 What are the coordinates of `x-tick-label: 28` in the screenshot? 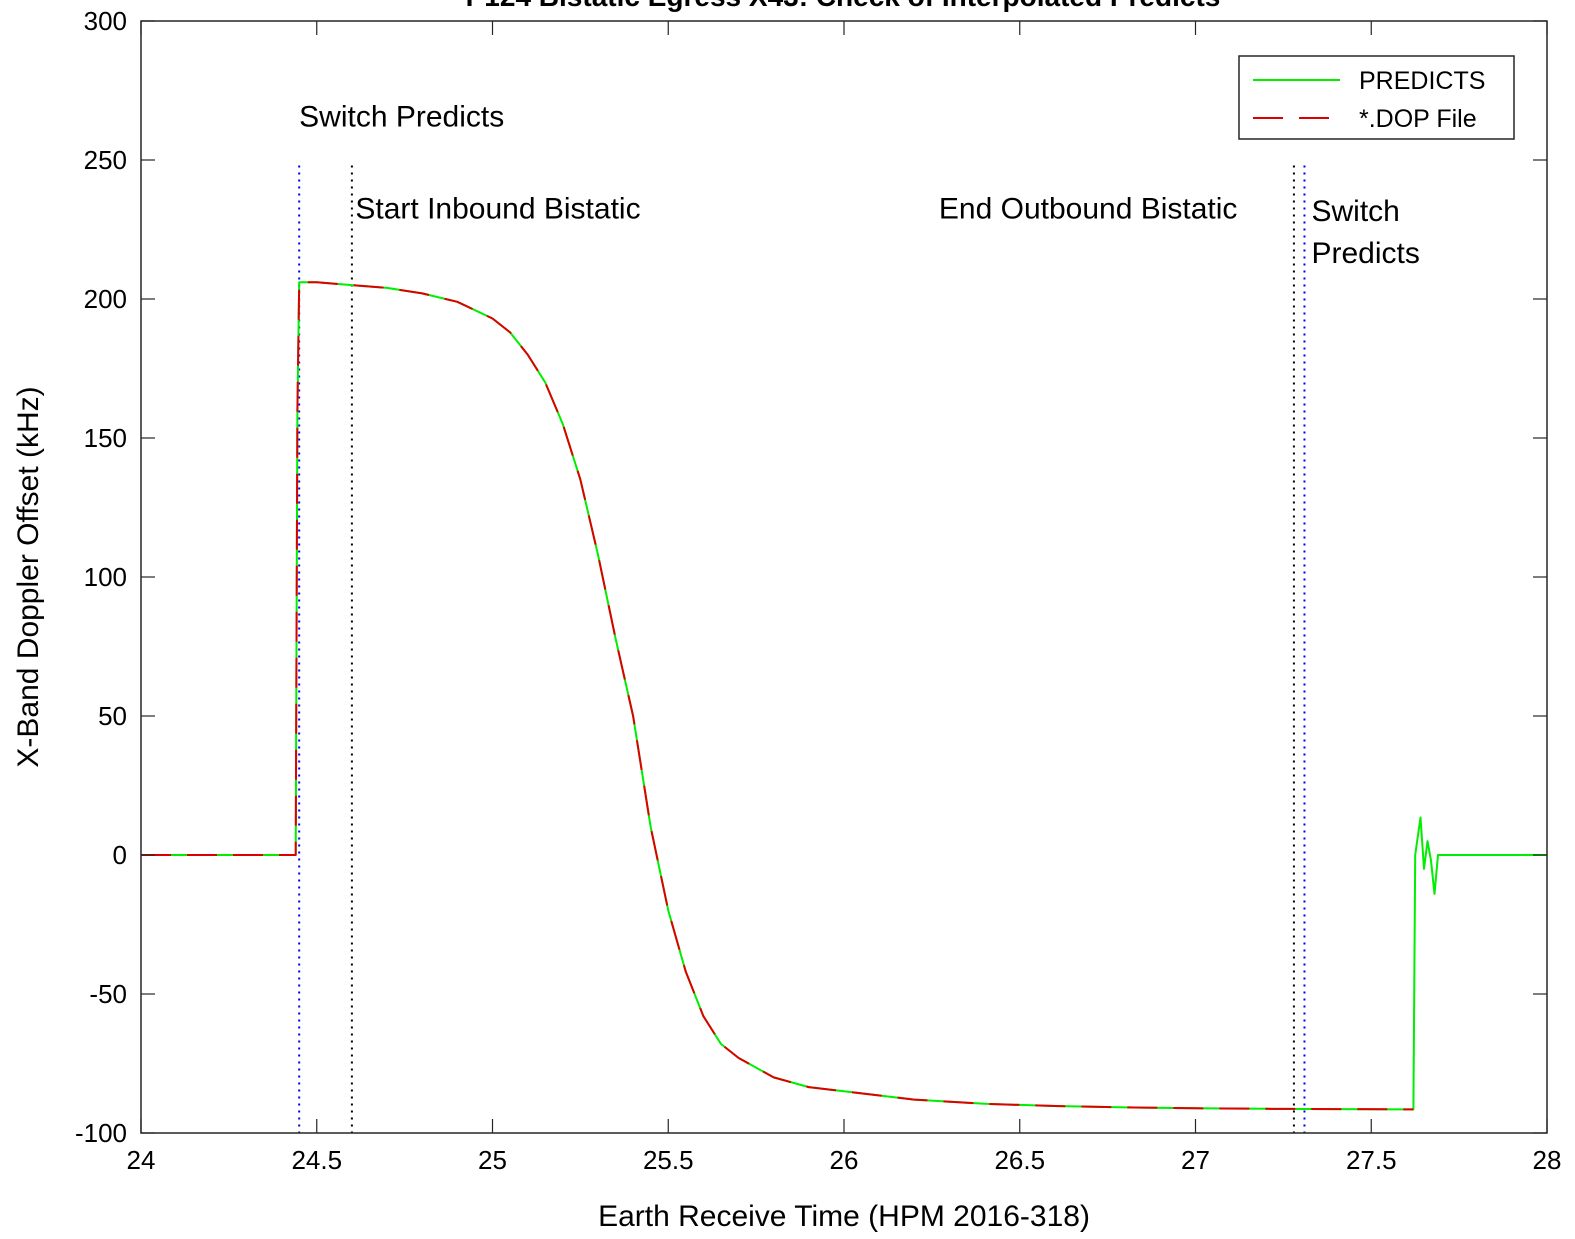 It's located at (1547, 1160).